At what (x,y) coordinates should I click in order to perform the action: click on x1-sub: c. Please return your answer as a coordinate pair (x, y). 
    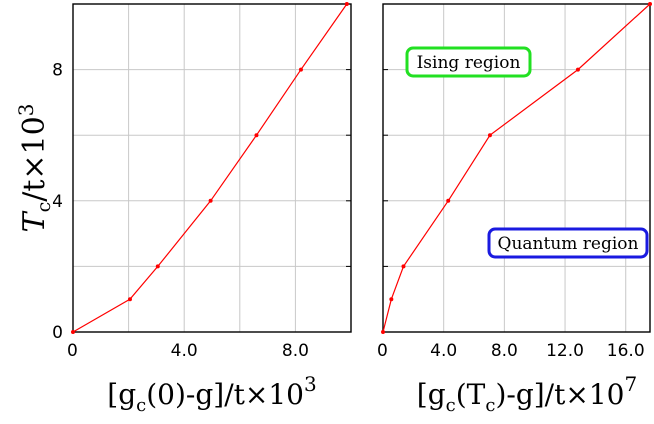
    Looking at the image, I should click on (141, 405).